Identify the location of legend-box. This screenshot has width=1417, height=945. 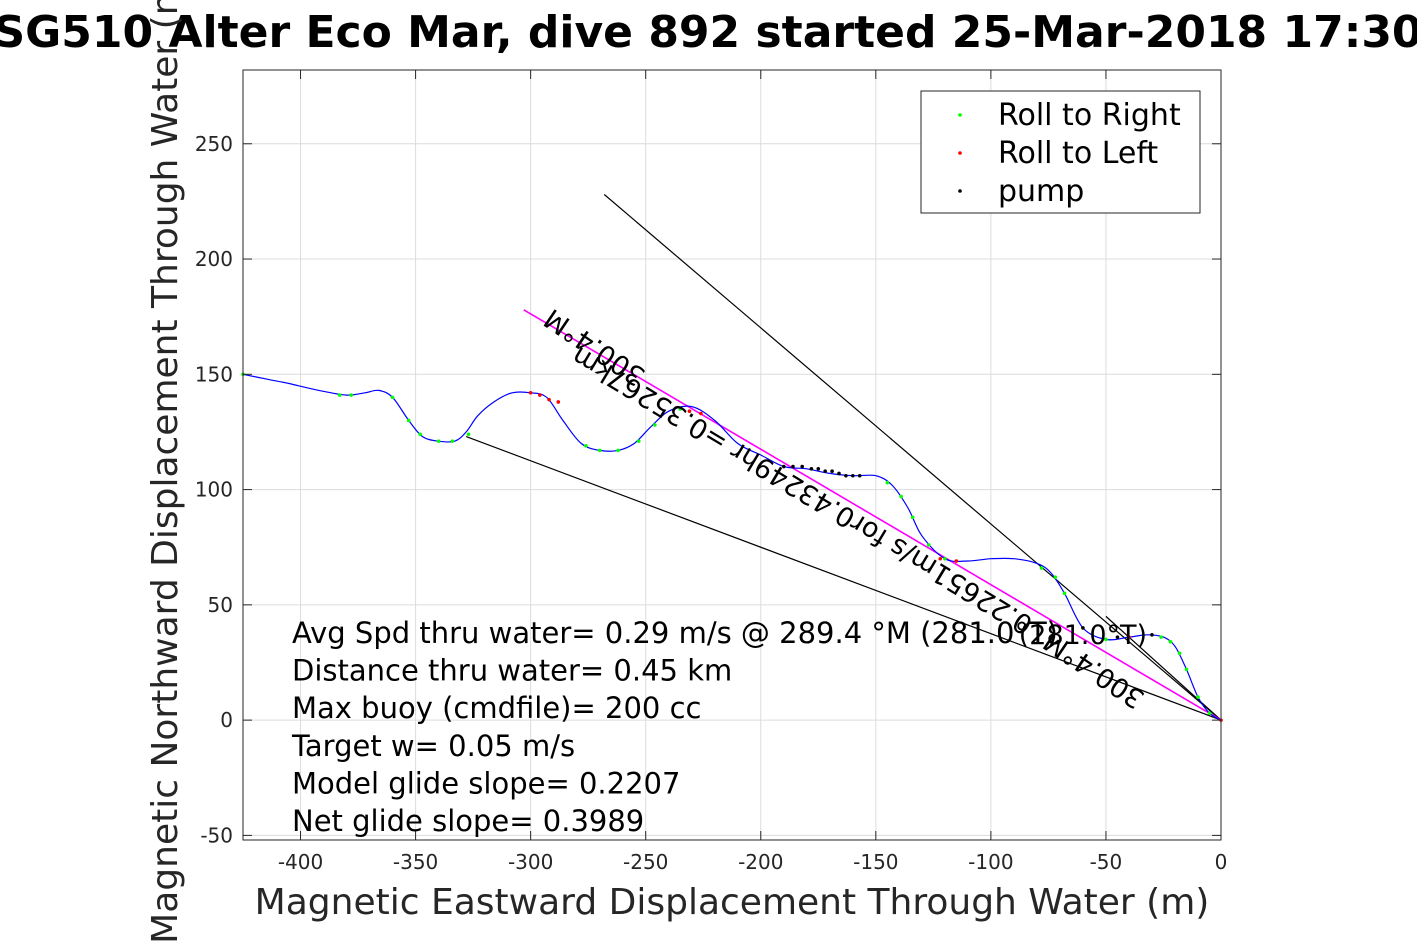
(1060, 152).